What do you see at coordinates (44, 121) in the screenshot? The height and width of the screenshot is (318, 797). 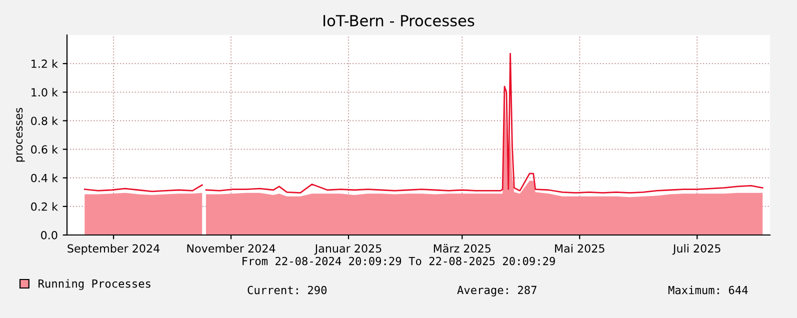 I see `y-tick-label: 0.8 k` at bounding box center [44, 121].